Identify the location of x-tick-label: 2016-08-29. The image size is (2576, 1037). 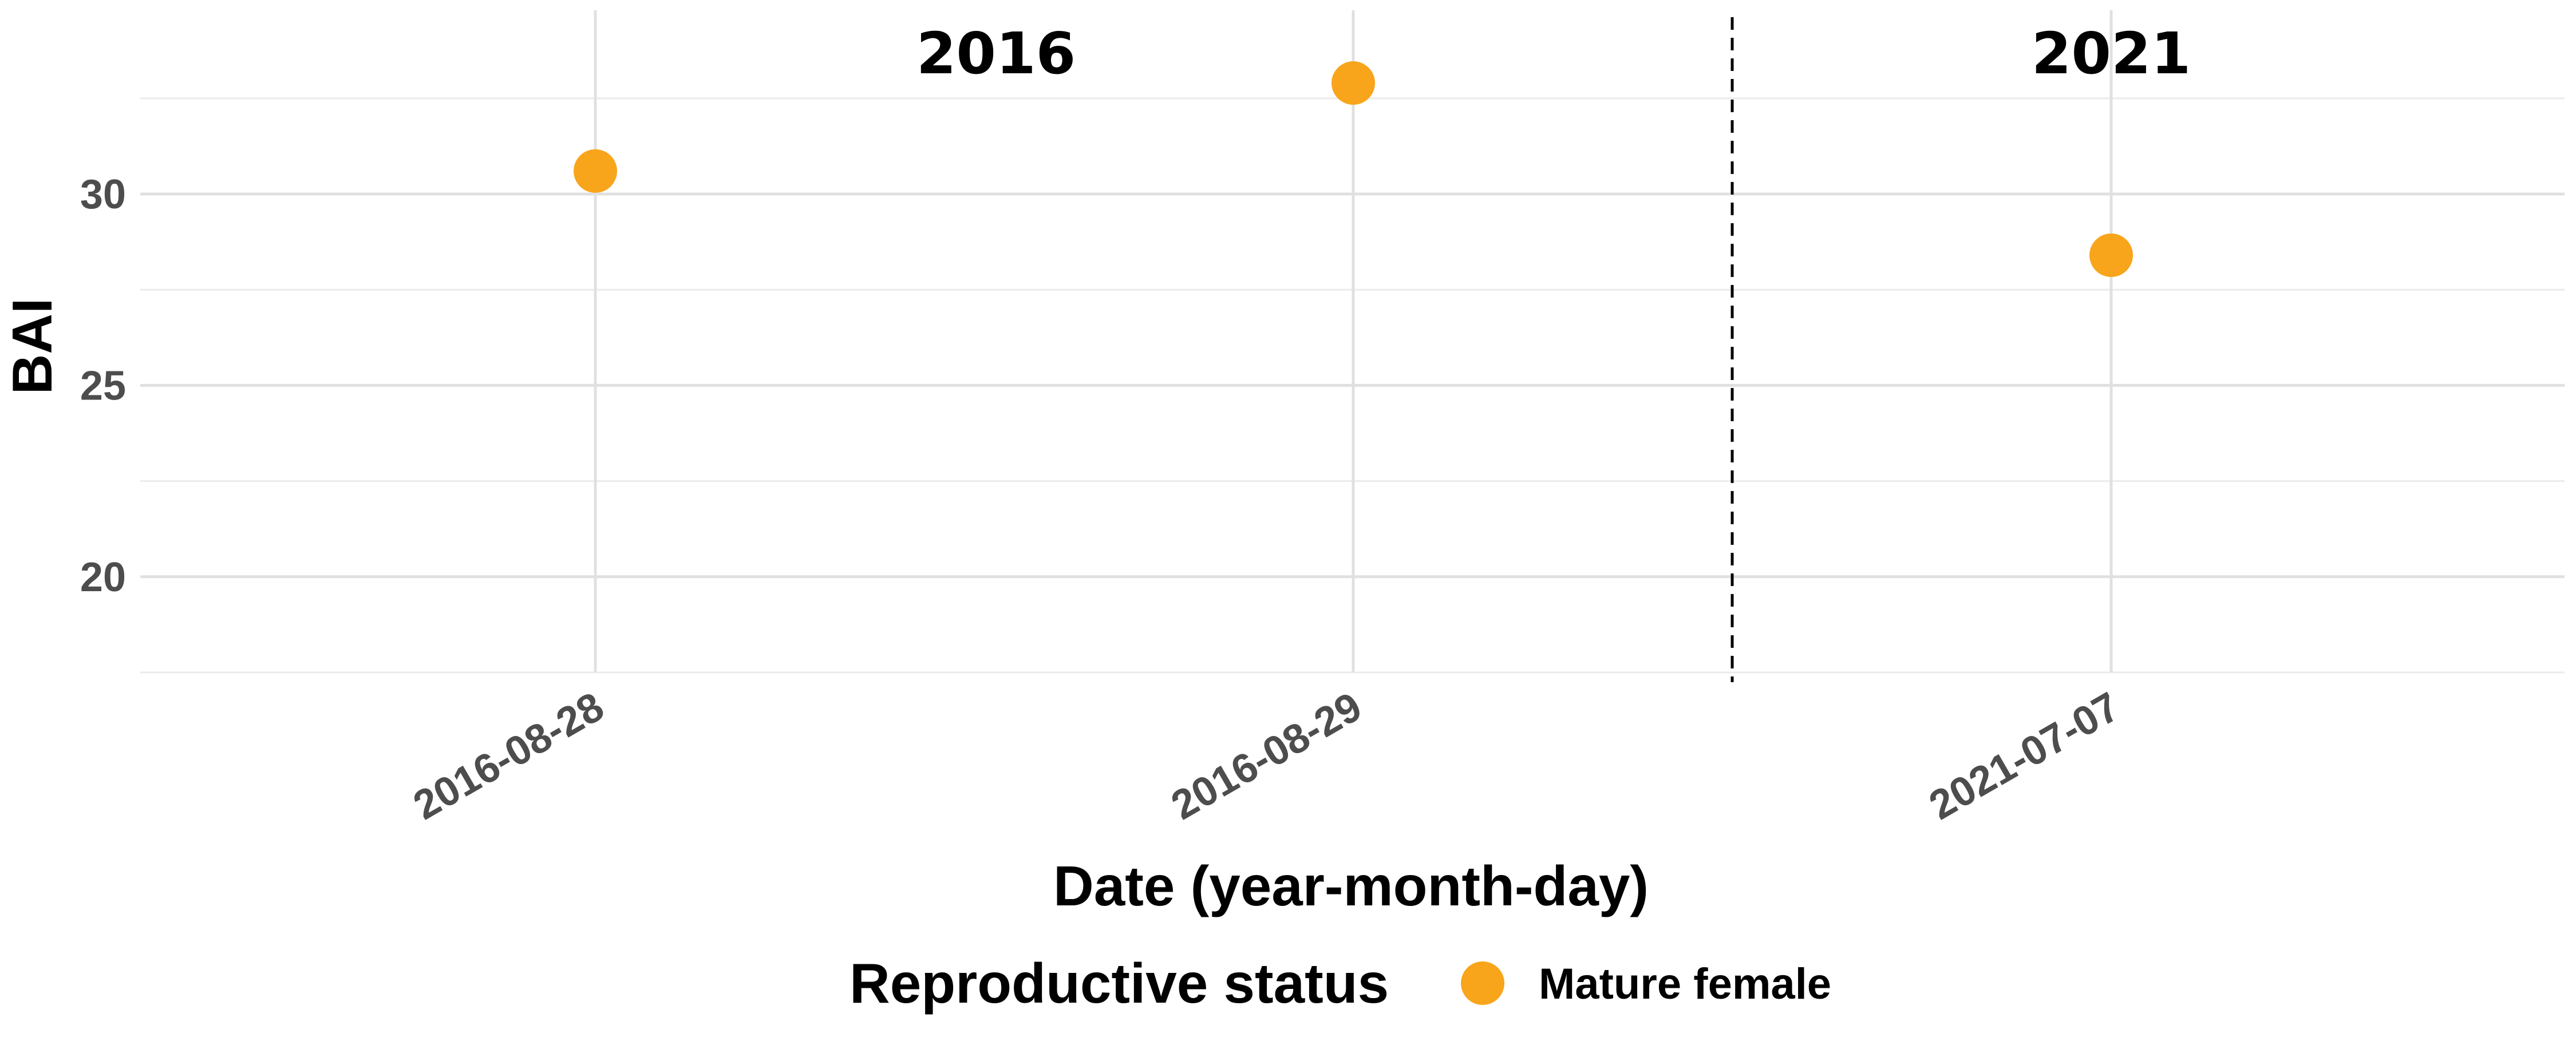
(1266, 756).